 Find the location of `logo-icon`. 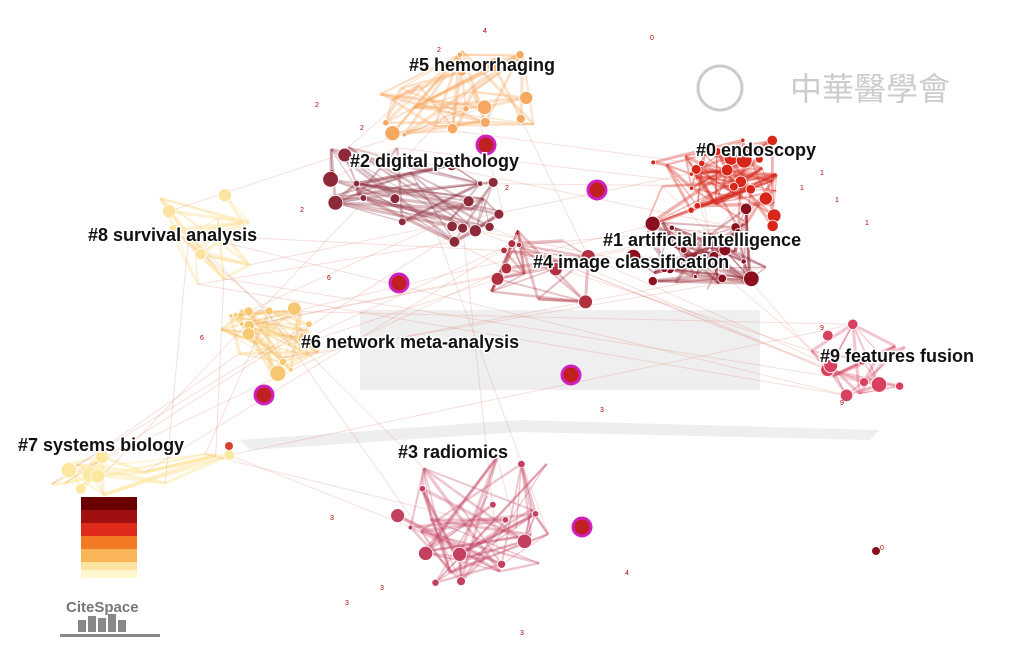

logo-icon is located at coordinates (110, 625).